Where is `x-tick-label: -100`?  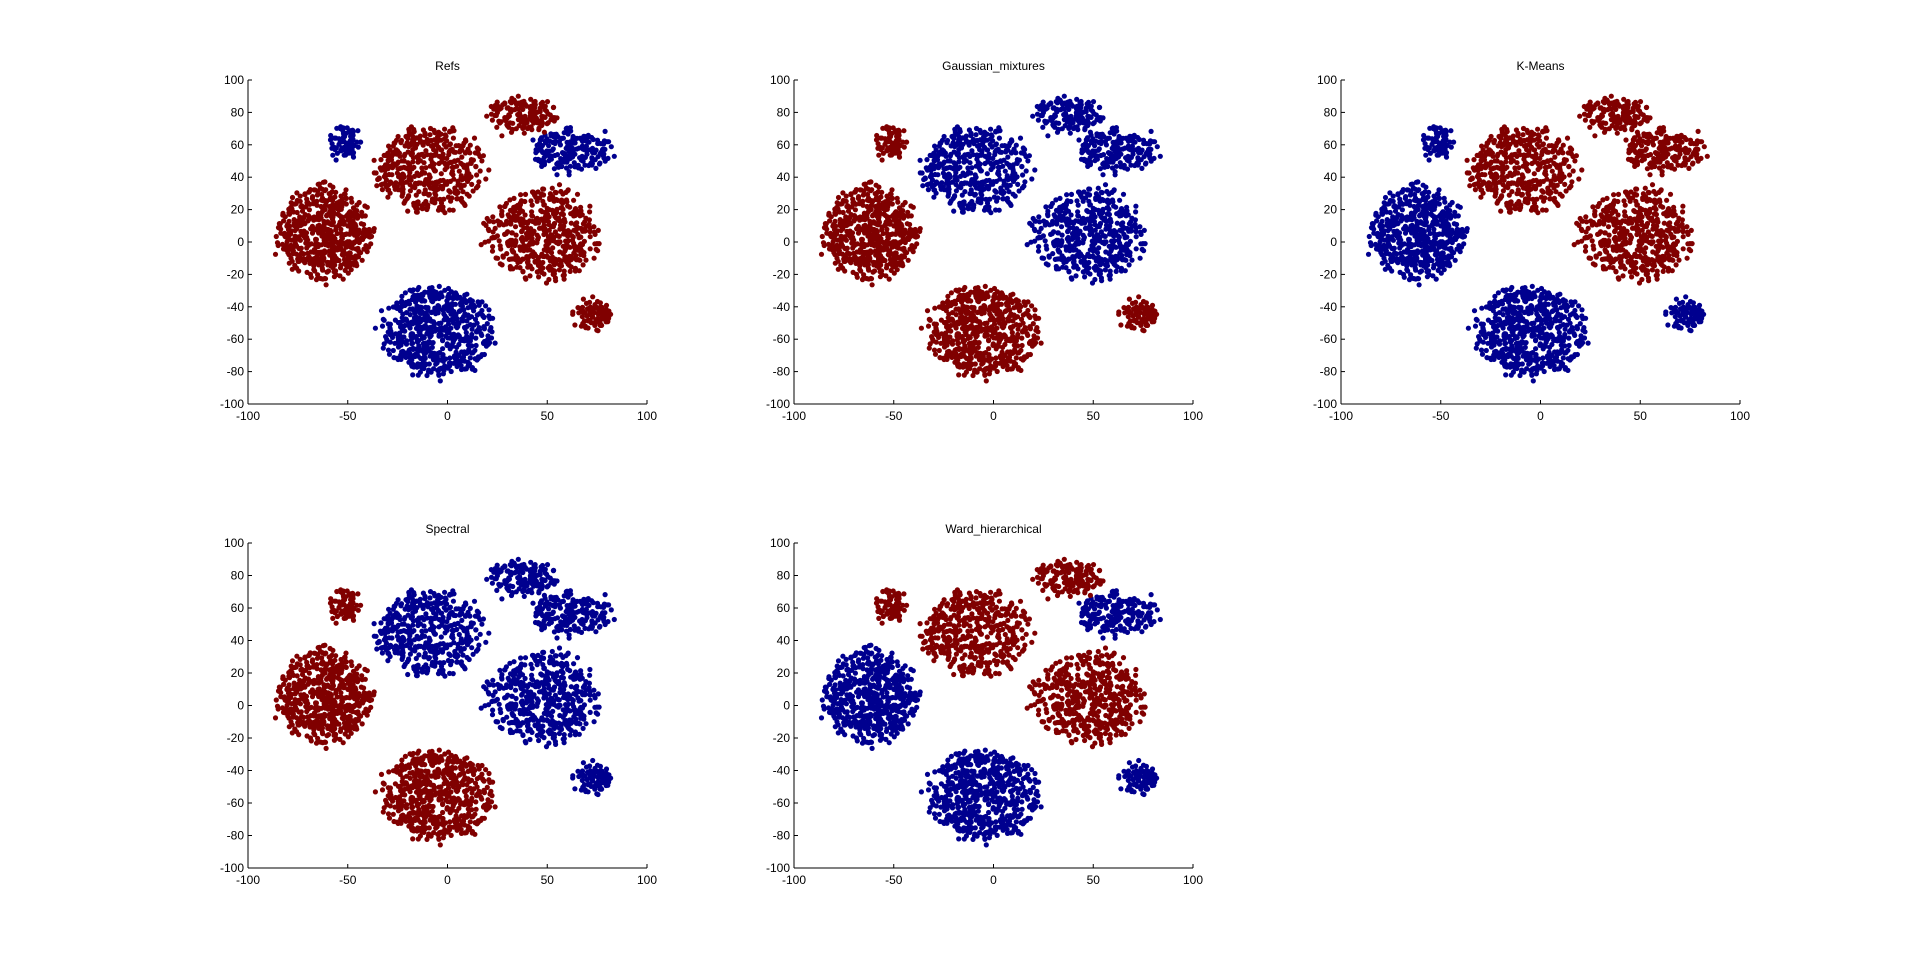
x-tick-label: -100 is located at coordinates (248, 416).